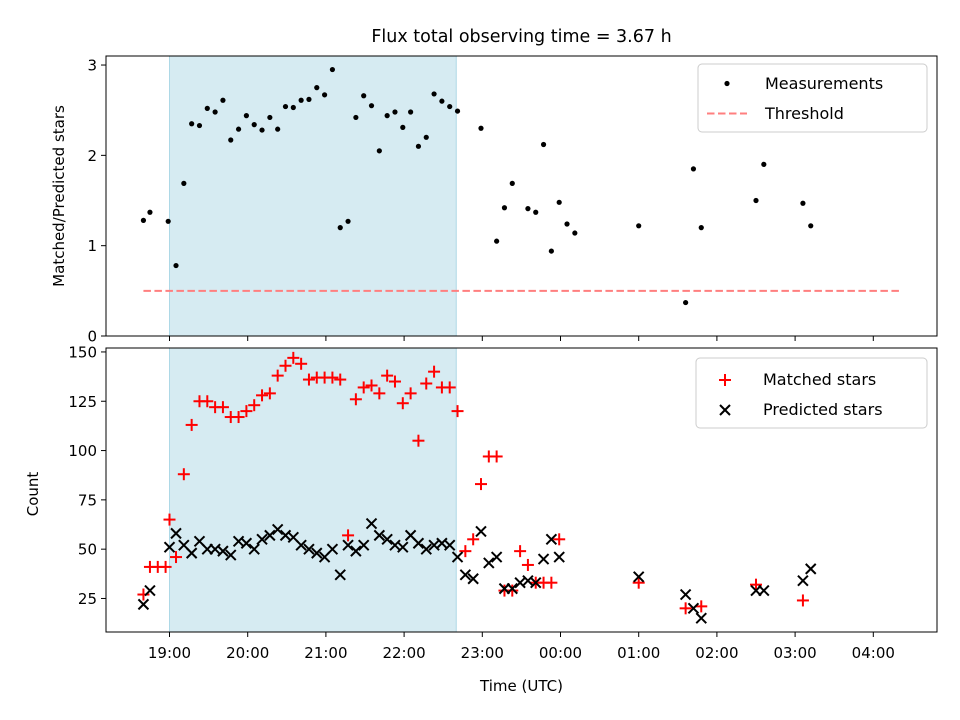  What do you see at coordinates (96, 201) in the screenshot?
I see `top-y-axis: 0 1 2 3` at bounding box center [96, 201].